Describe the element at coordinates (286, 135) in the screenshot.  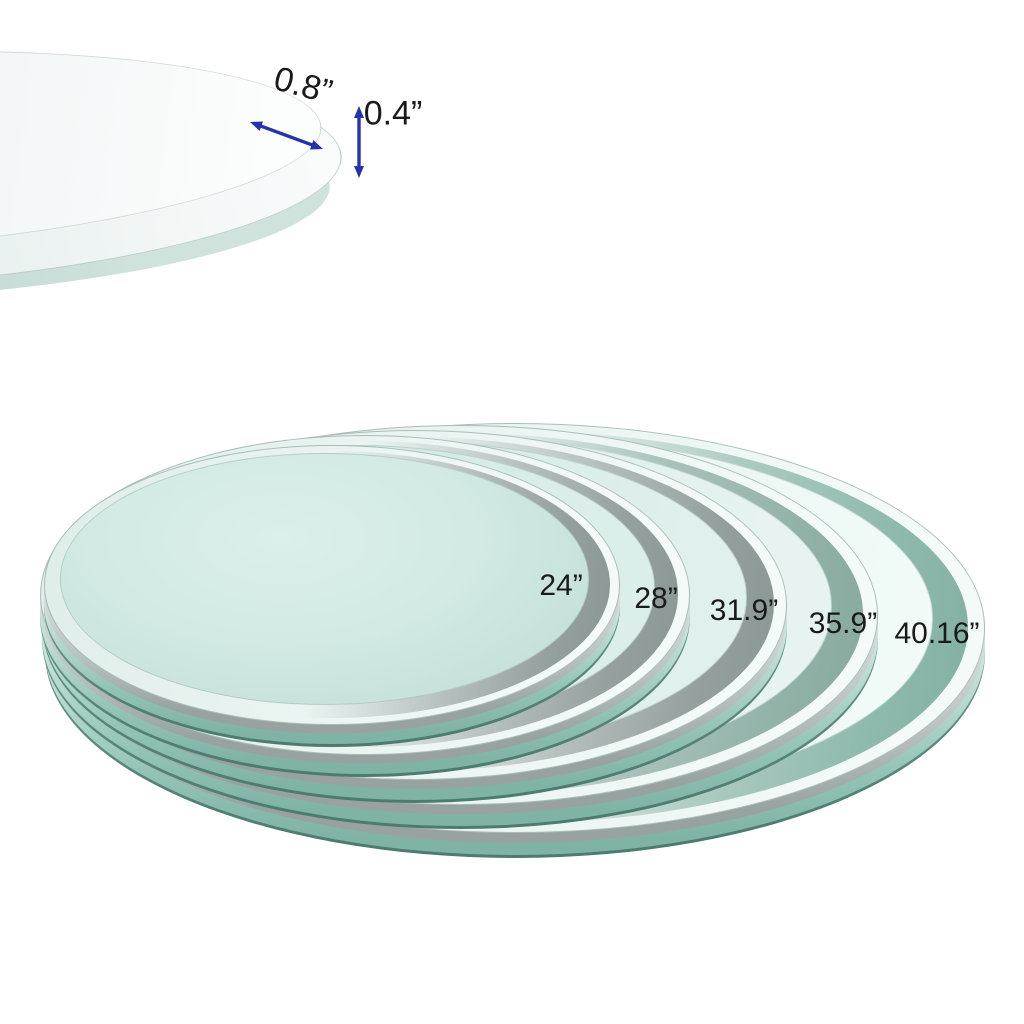
I see `bevel-width-arrow` at that location.